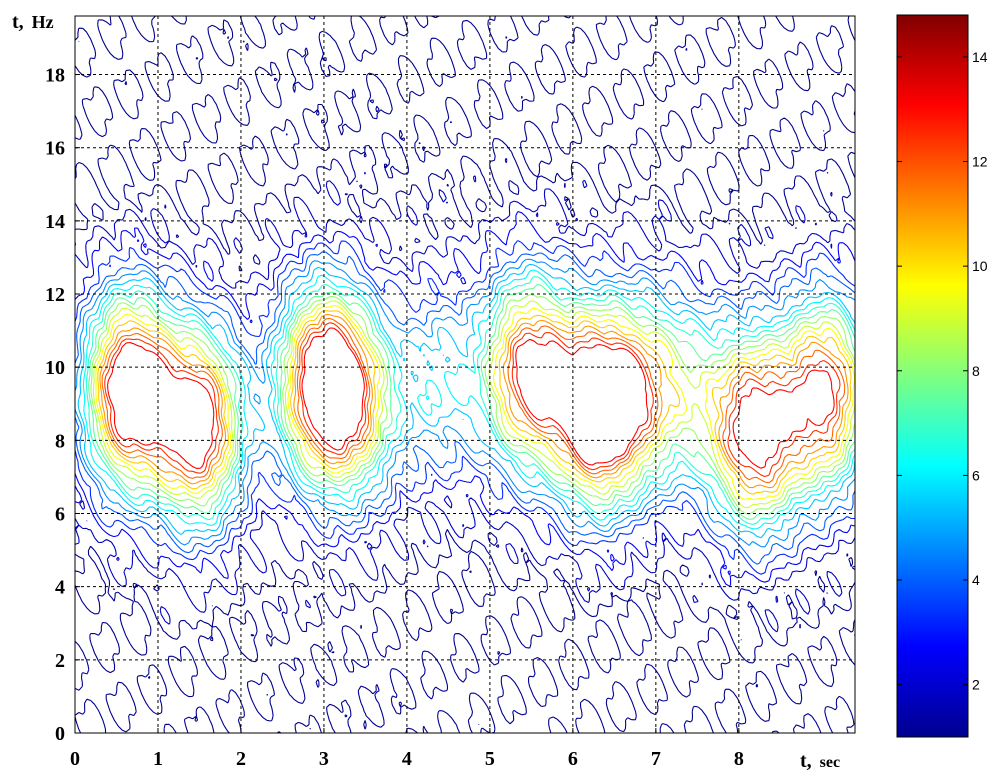 The width and height of the screenshot is (999, 778). I want to click on colorbar-tick-label: 14, so click(980, 57).